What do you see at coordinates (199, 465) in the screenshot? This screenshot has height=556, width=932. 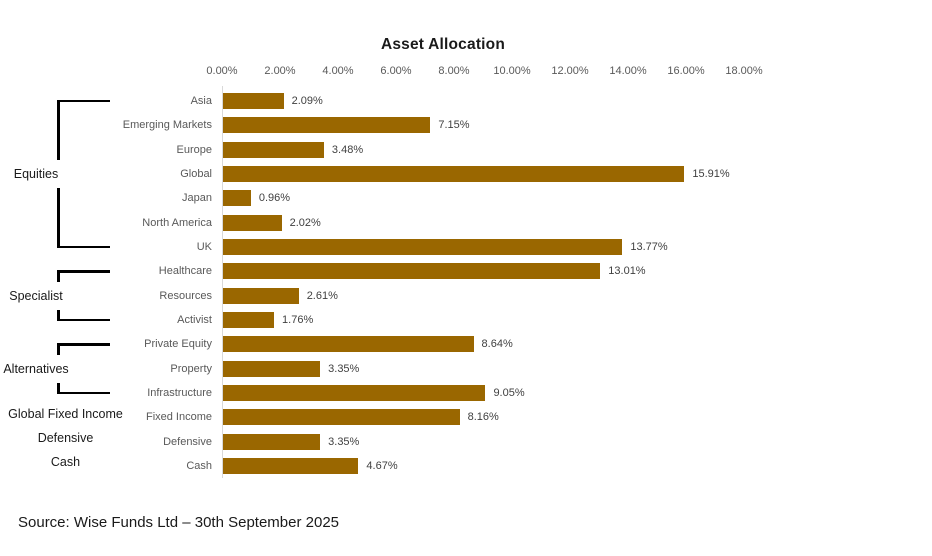 I see `category-label: Cash` at bounding box center [199, 465].